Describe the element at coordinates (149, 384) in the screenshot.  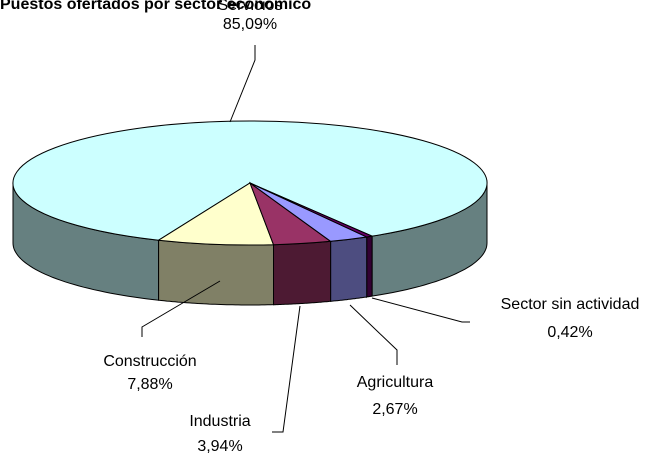
I see `slice-value: 7,88%` at that location.